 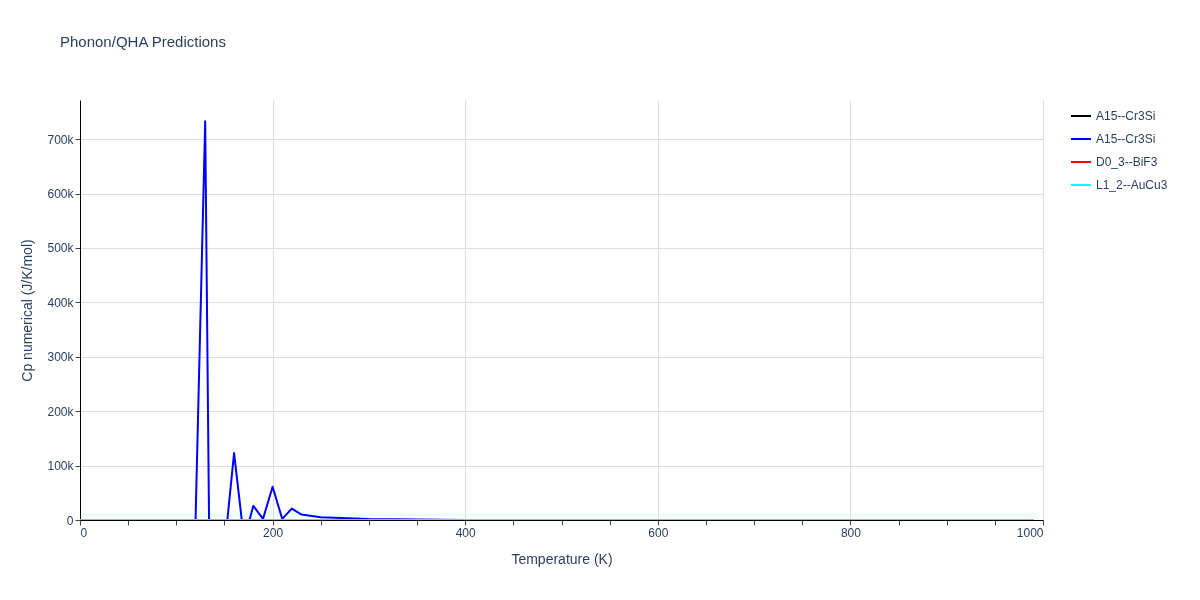 I want to click on x-tick-label: 800, so click(x=851, y=532).